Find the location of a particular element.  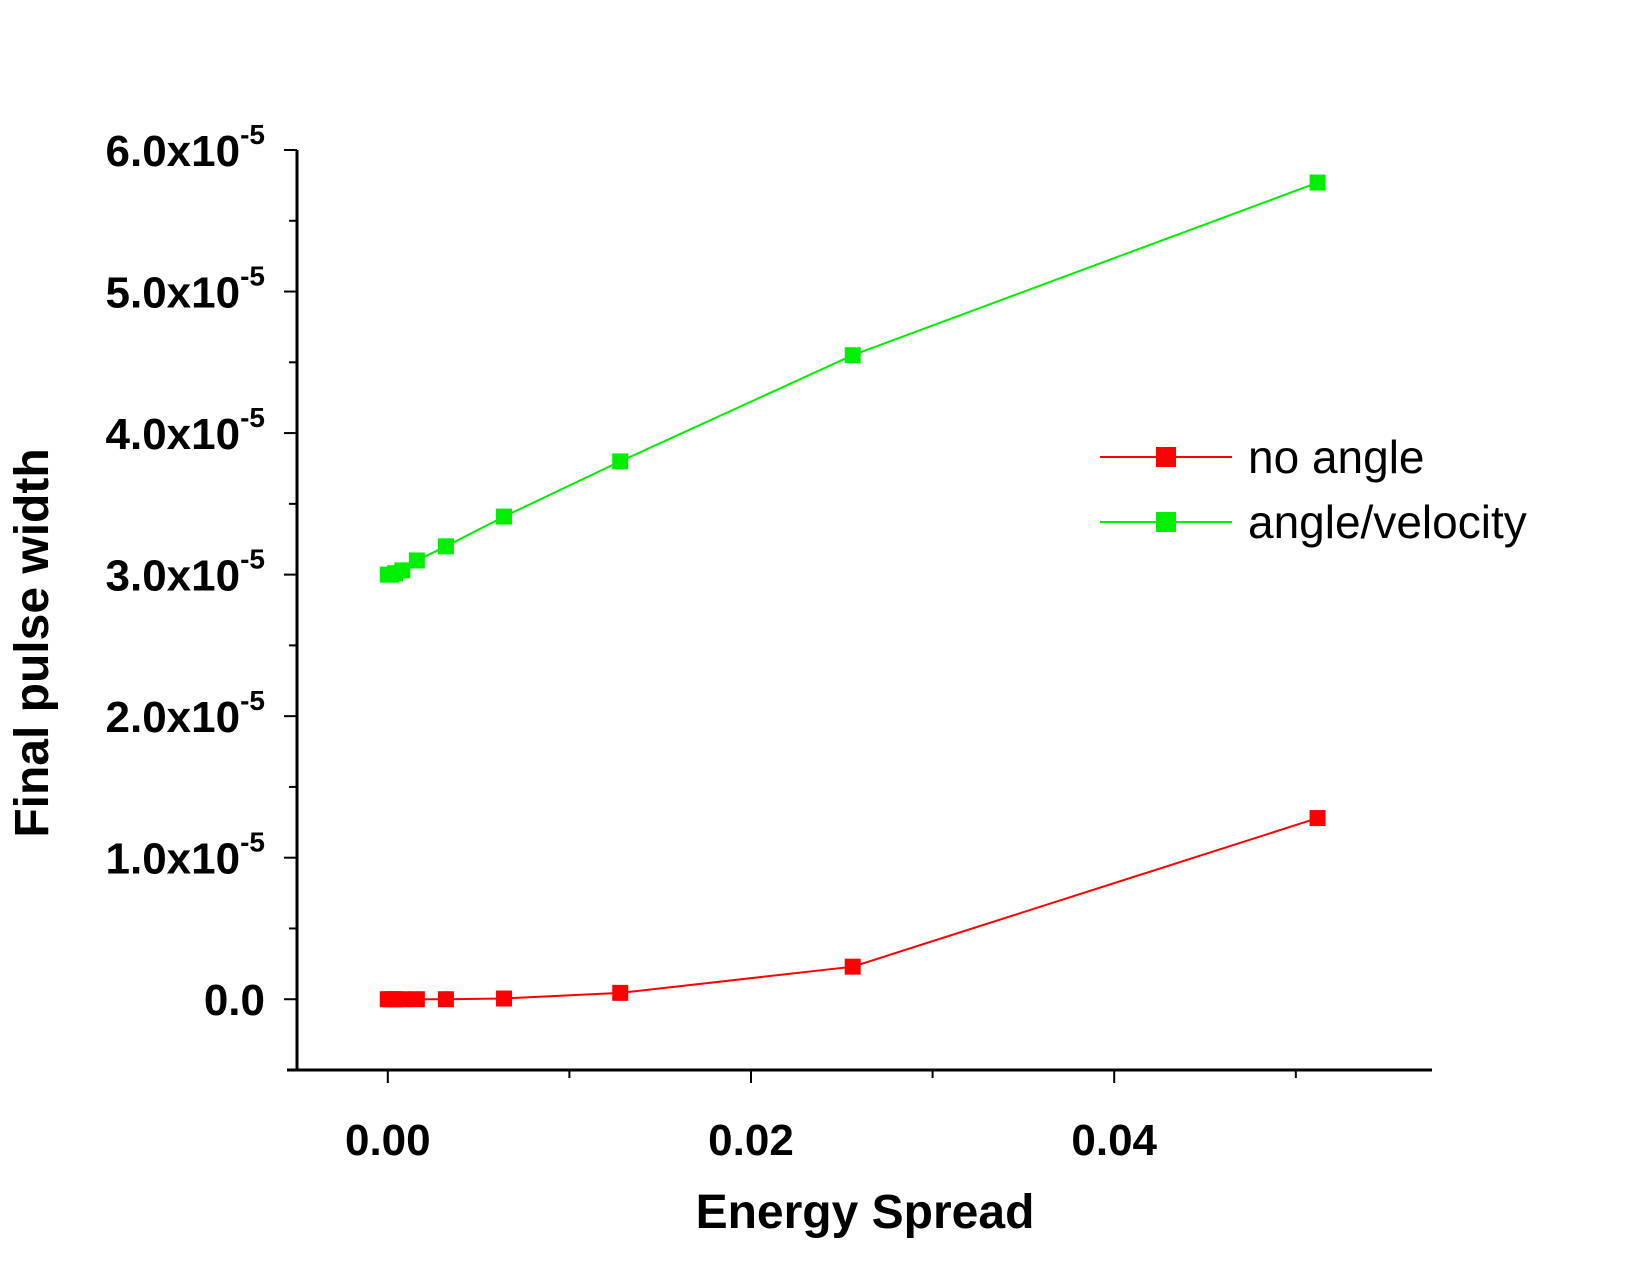

y-tick-label: 0.0 is located at coordinates (234, 1000).